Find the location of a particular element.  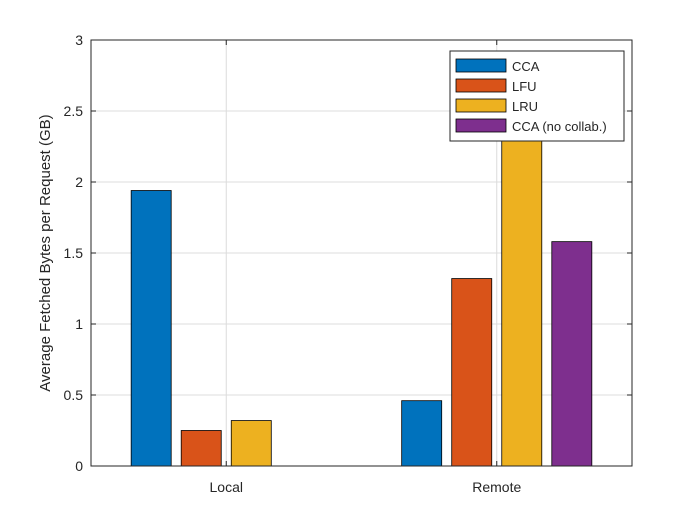

x-tick-label: Remote is located at coordinates (496, 487).